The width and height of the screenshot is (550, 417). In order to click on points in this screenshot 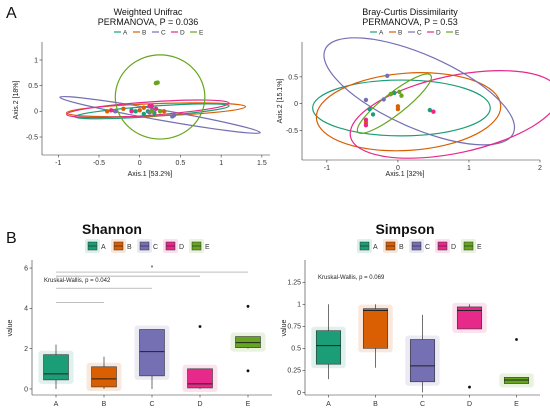, I will do `click(140, 99)`.